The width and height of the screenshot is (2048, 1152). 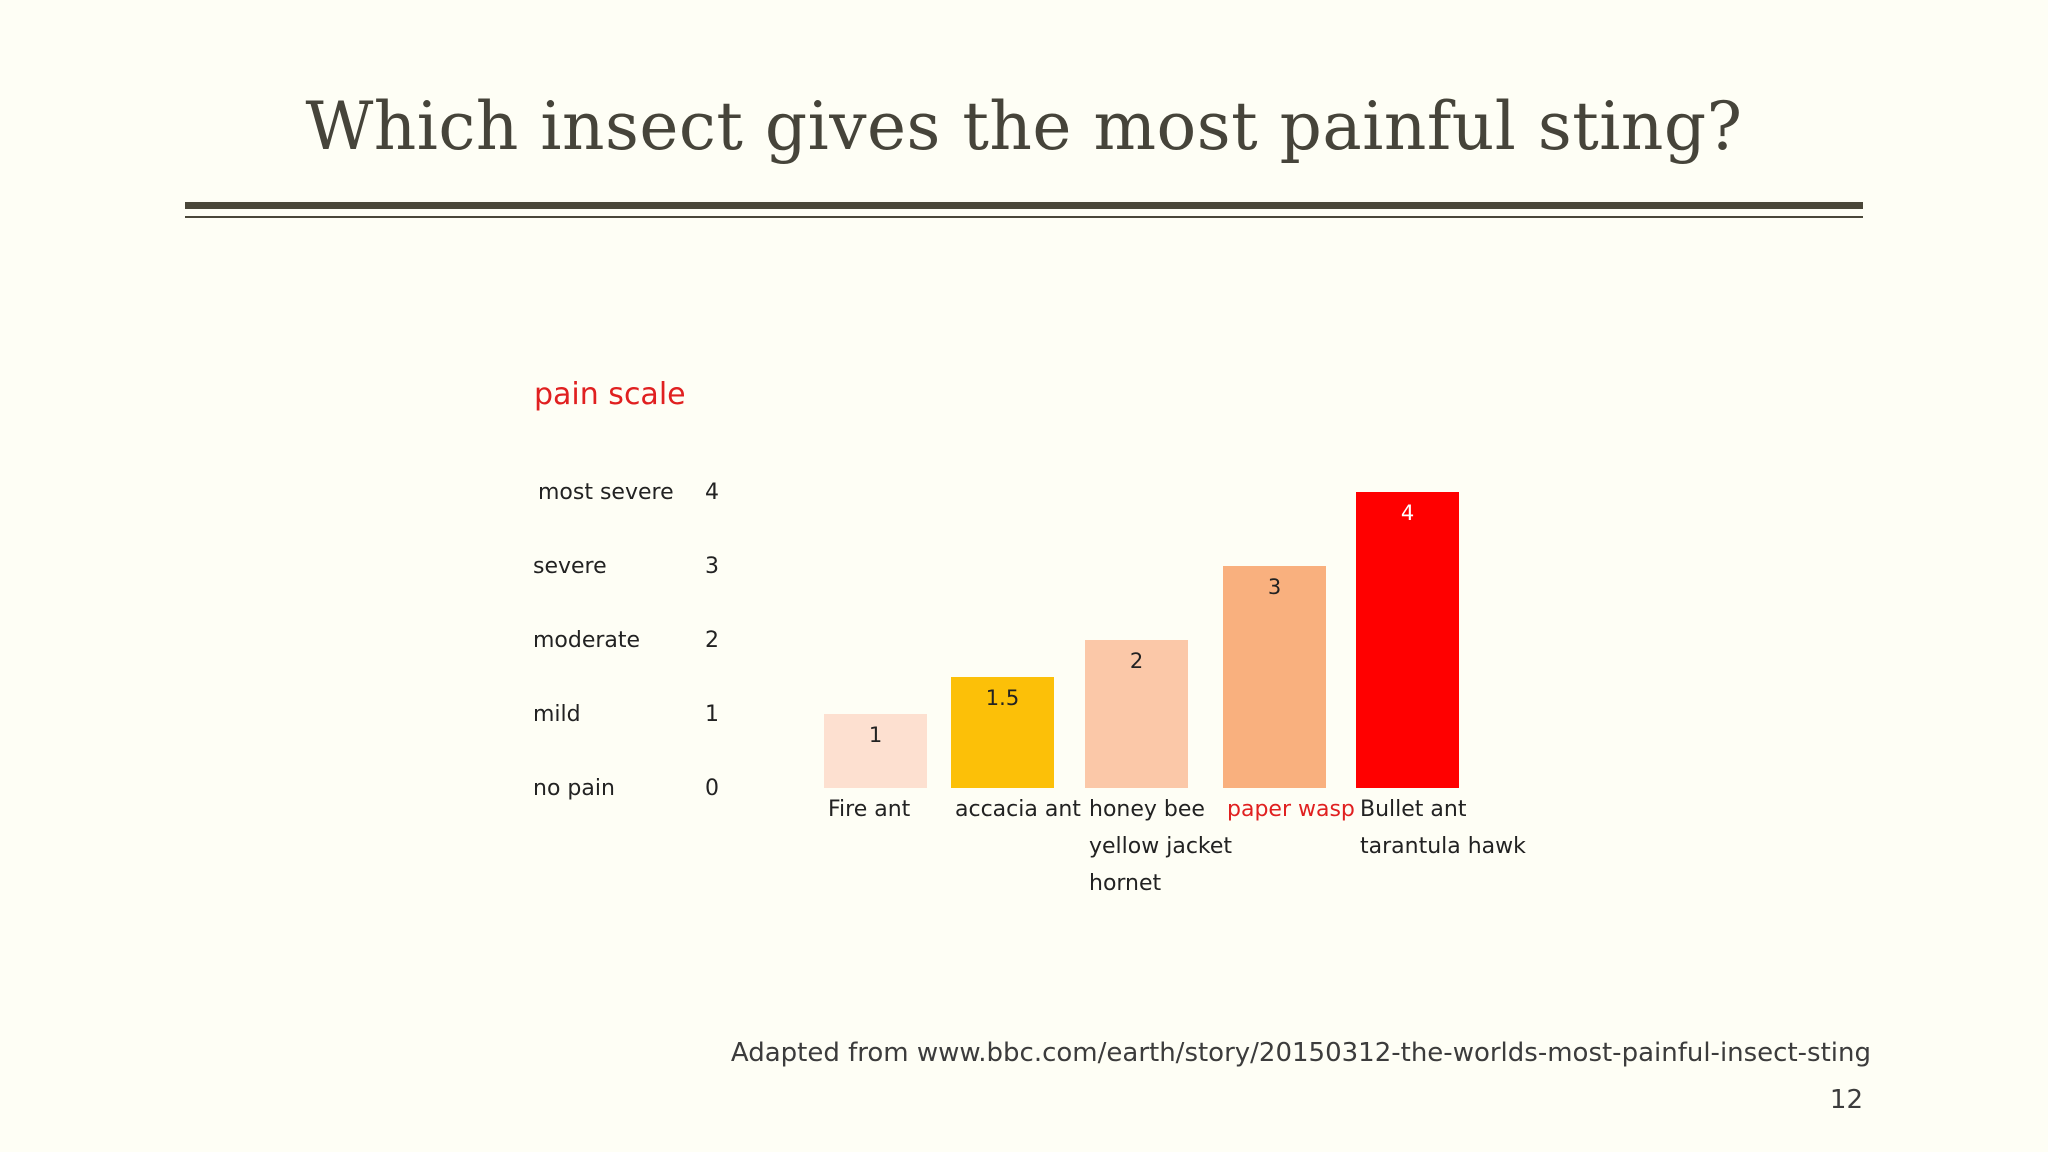 I want to click on category-label-2-2: hornet, so click(x=1125, y=883).